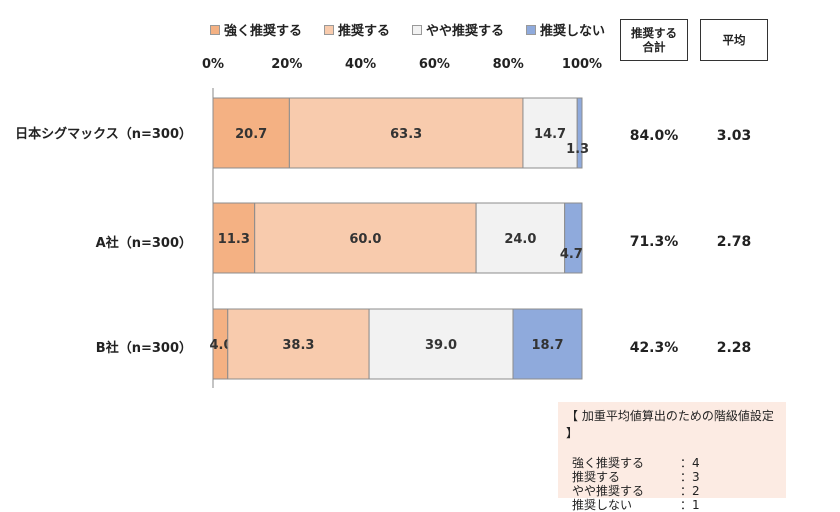  I want to click on note-title: 【 加重平均値算出のための階級値設定 】, so click(670, 424).